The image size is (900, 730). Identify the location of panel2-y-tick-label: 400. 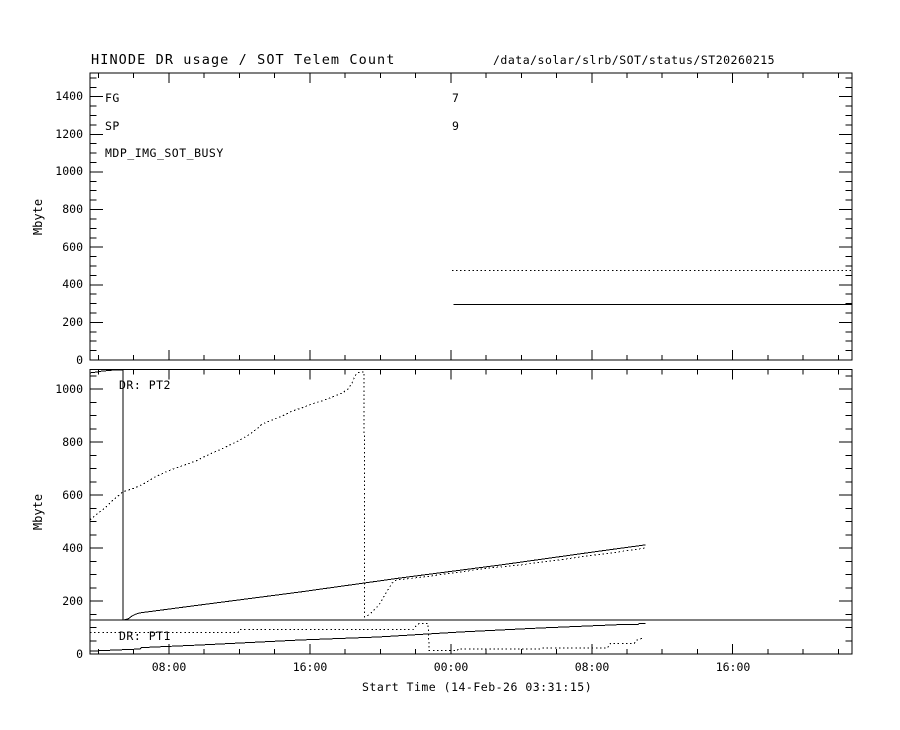
(72, 548).